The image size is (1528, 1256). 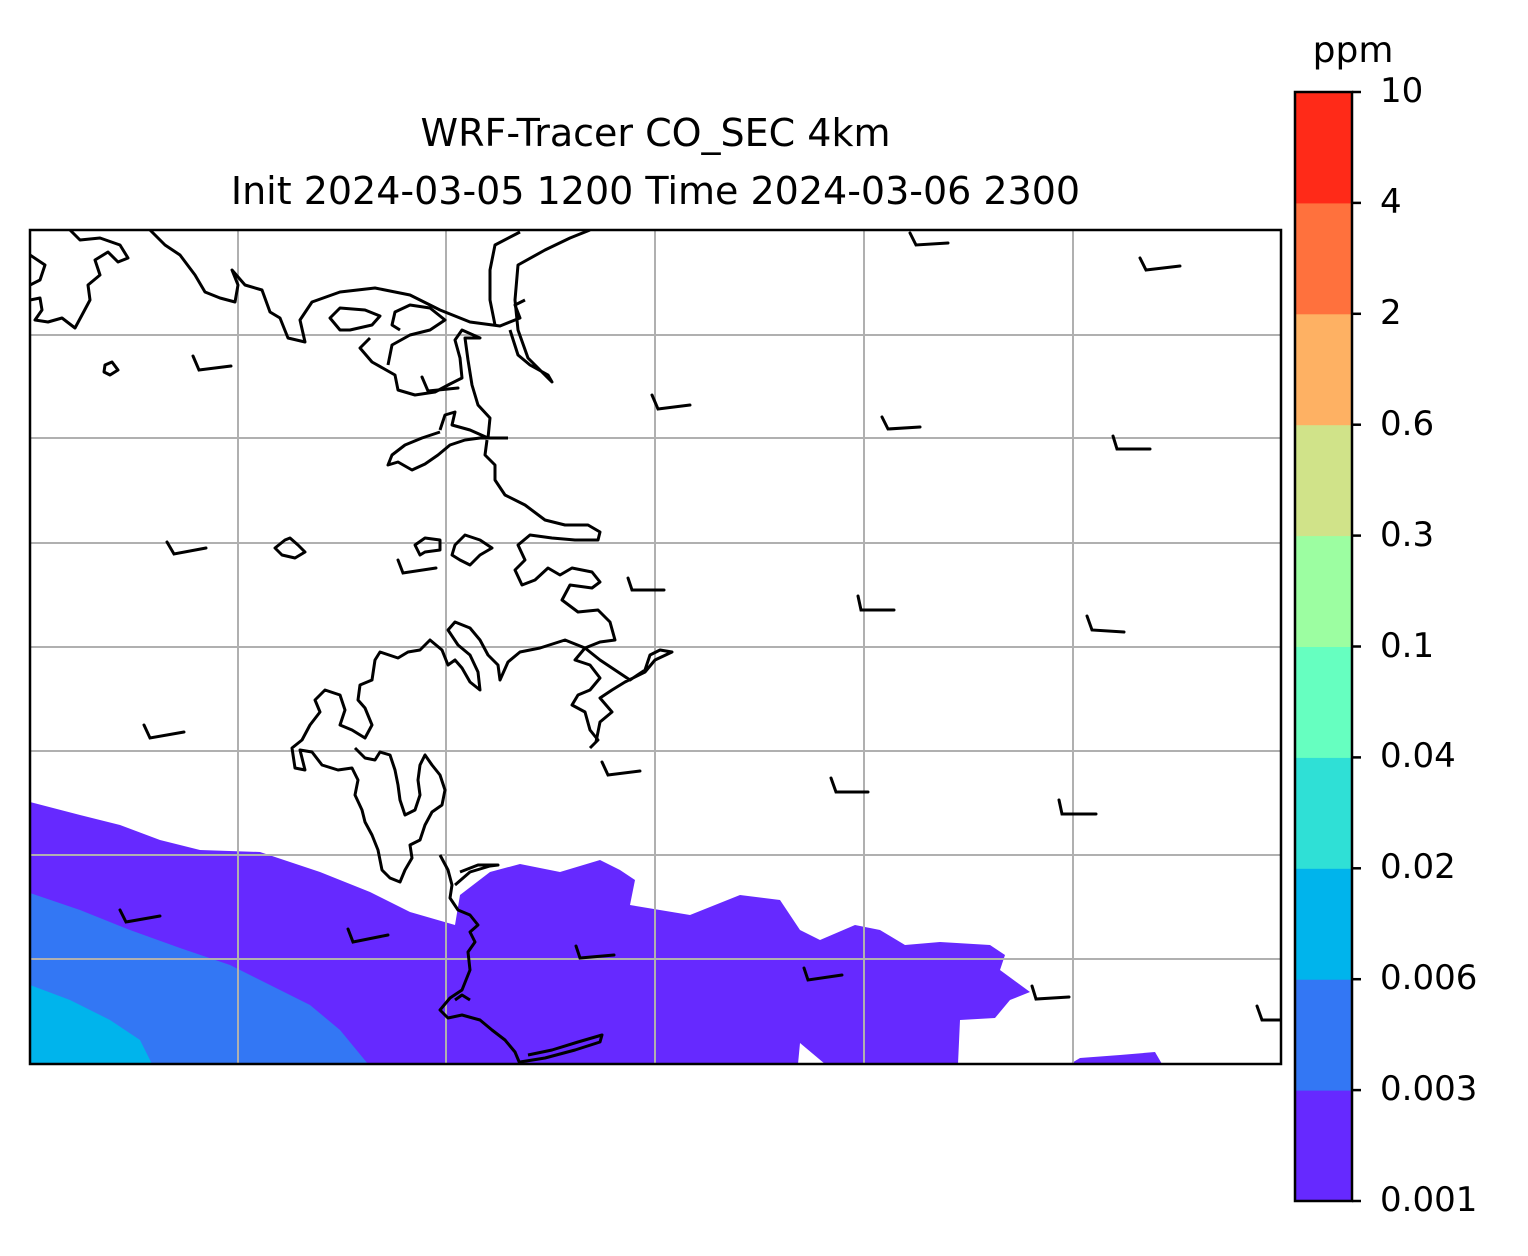 I want to click on colorbar-tick-label: 10, so click(x=1402, y=91).